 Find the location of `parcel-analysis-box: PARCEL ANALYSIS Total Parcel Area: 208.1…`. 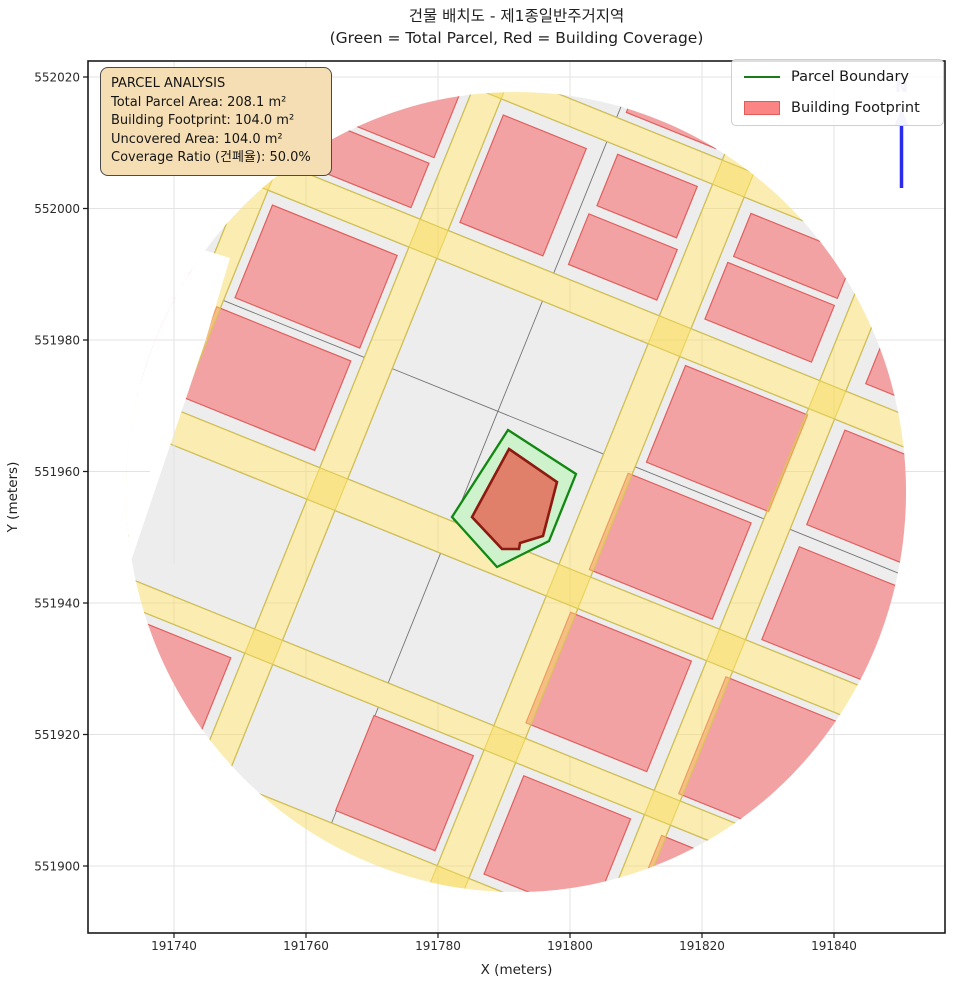

parcel-analysis-box: PARCEL ANALYSIS Total Parcel Area: 208.1… is located at coordinates (216, 121).